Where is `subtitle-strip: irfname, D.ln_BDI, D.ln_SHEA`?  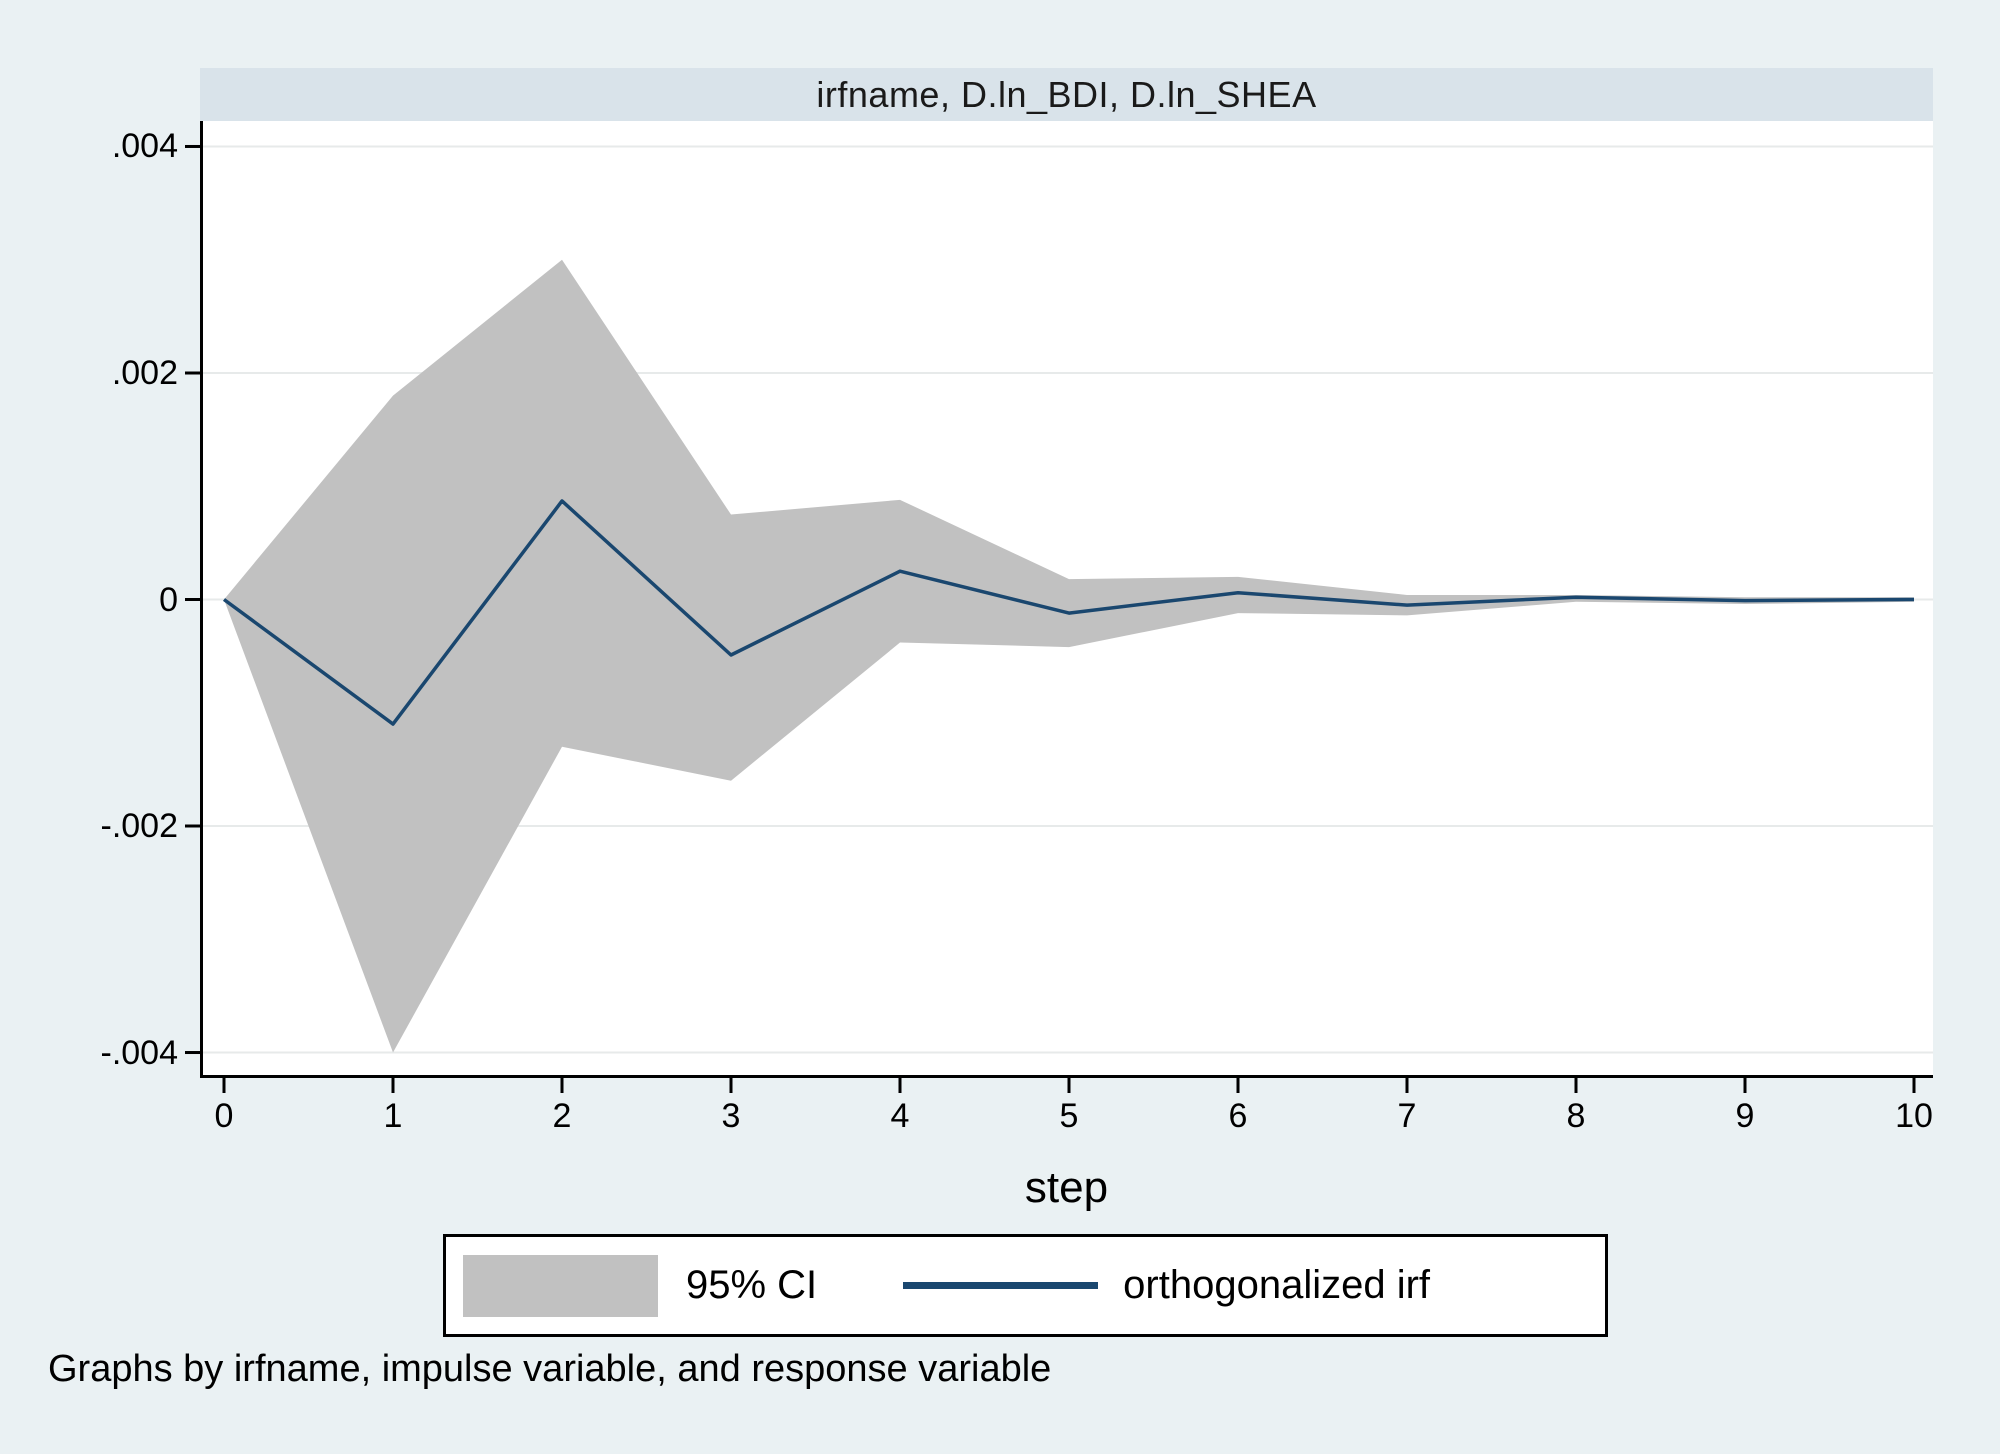 subtitle-strip: irfname, D.ln_BDI, D.ln_SHEA is located at coordinates (1066, 94).